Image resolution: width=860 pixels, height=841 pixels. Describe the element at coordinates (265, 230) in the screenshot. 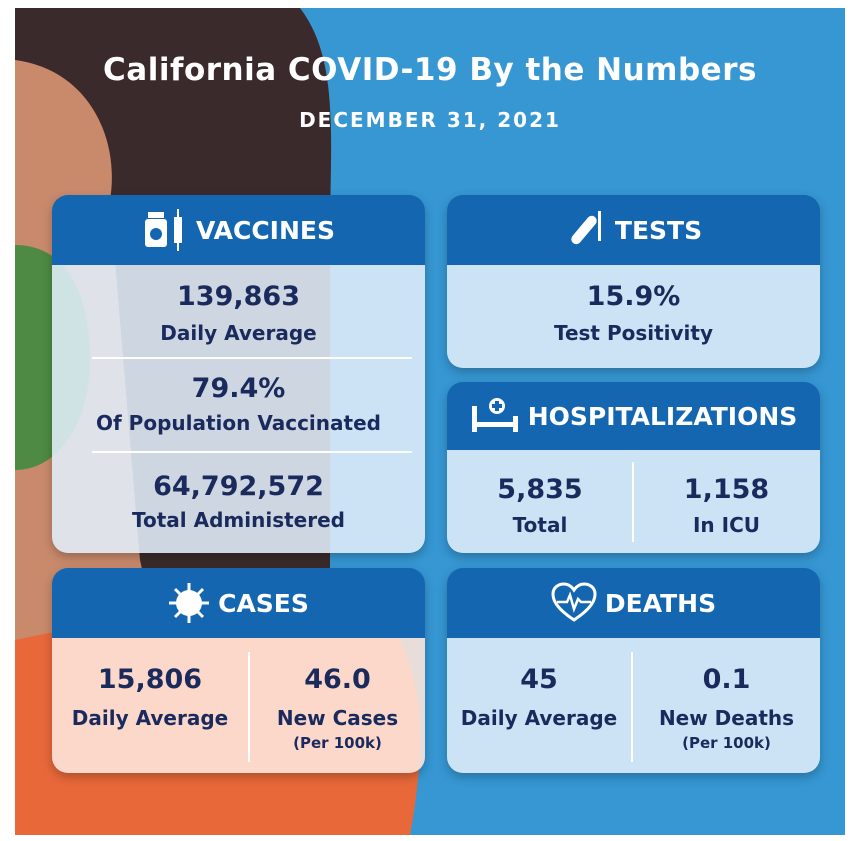

I see `panel-title: VACCINES` at that location.